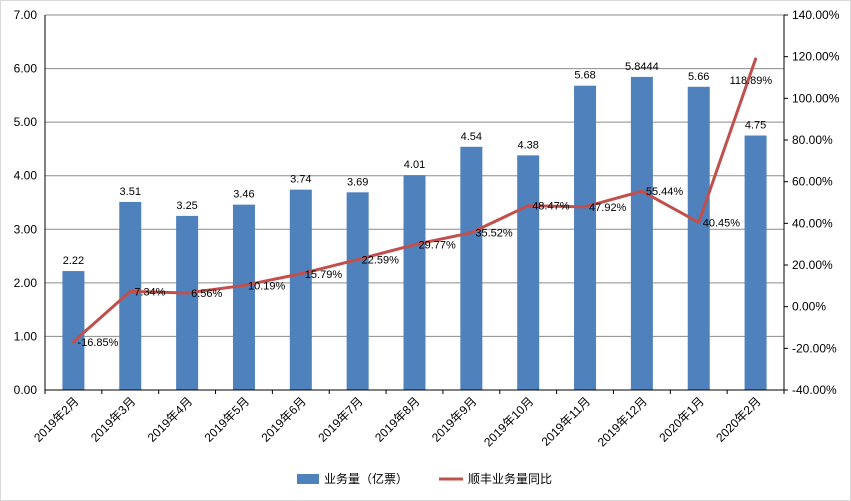 This screenshot has width=851, height=501. What do you see at coordinates (227, 419) in the screenshot?
I see `x-tick-label: 2019年5月` at bounding box center [227, 419].